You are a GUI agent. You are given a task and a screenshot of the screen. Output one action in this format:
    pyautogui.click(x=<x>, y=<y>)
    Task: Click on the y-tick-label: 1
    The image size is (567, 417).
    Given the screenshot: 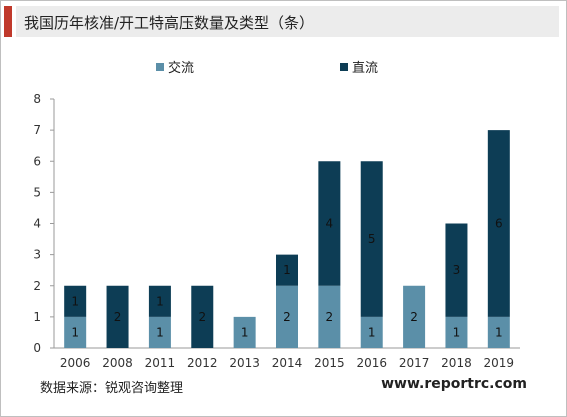 What is the action you would take?
    pyautogui.click(x=37, y=317)
    